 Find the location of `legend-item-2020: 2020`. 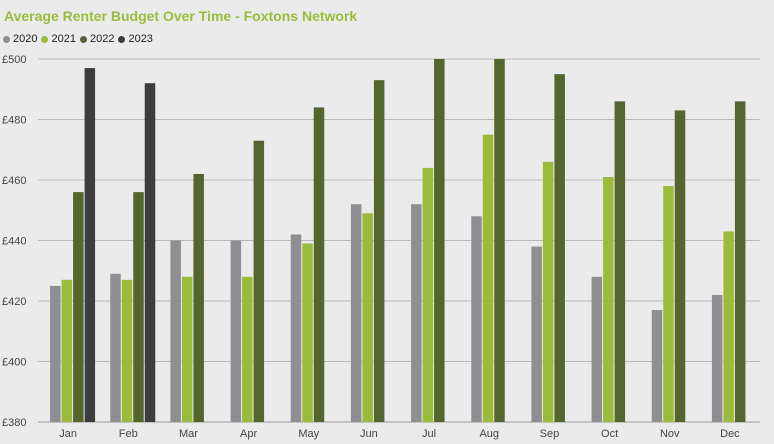

legend-item-2020: 2020 is located at coordinates (20, 39).